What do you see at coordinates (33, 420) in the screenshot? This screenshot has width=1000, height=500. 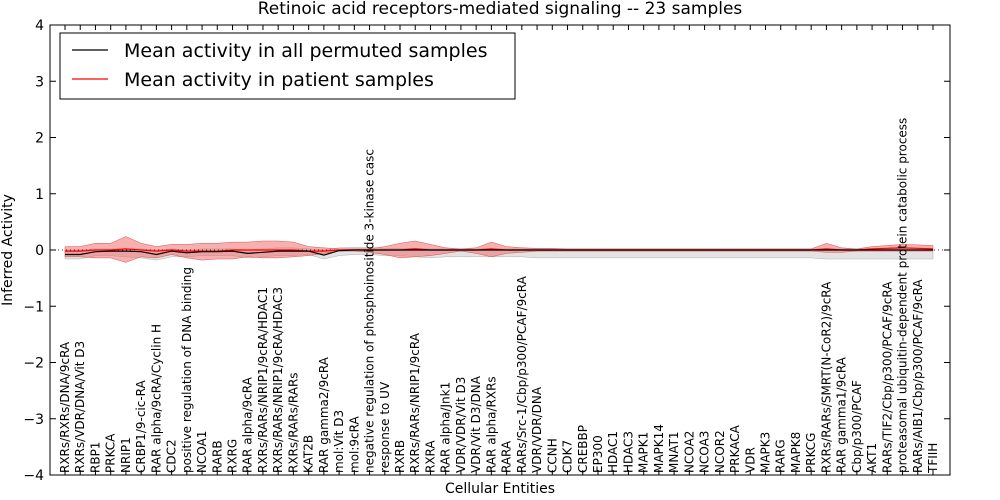 I see `y-tick-label: −3` at bounding box center [33, 420].